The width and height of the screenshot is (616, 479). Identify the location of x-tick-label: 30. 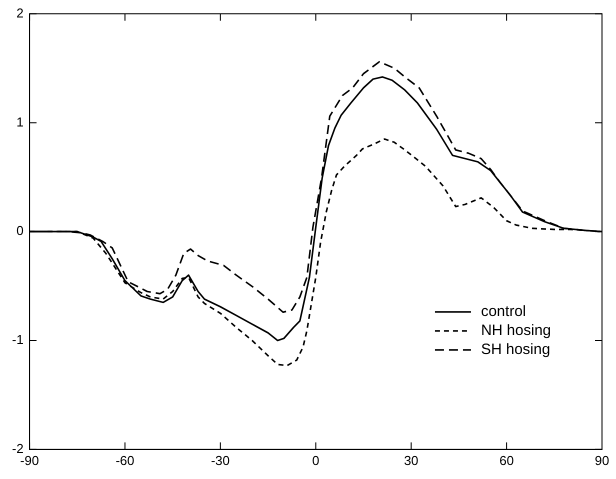
(411, 460).